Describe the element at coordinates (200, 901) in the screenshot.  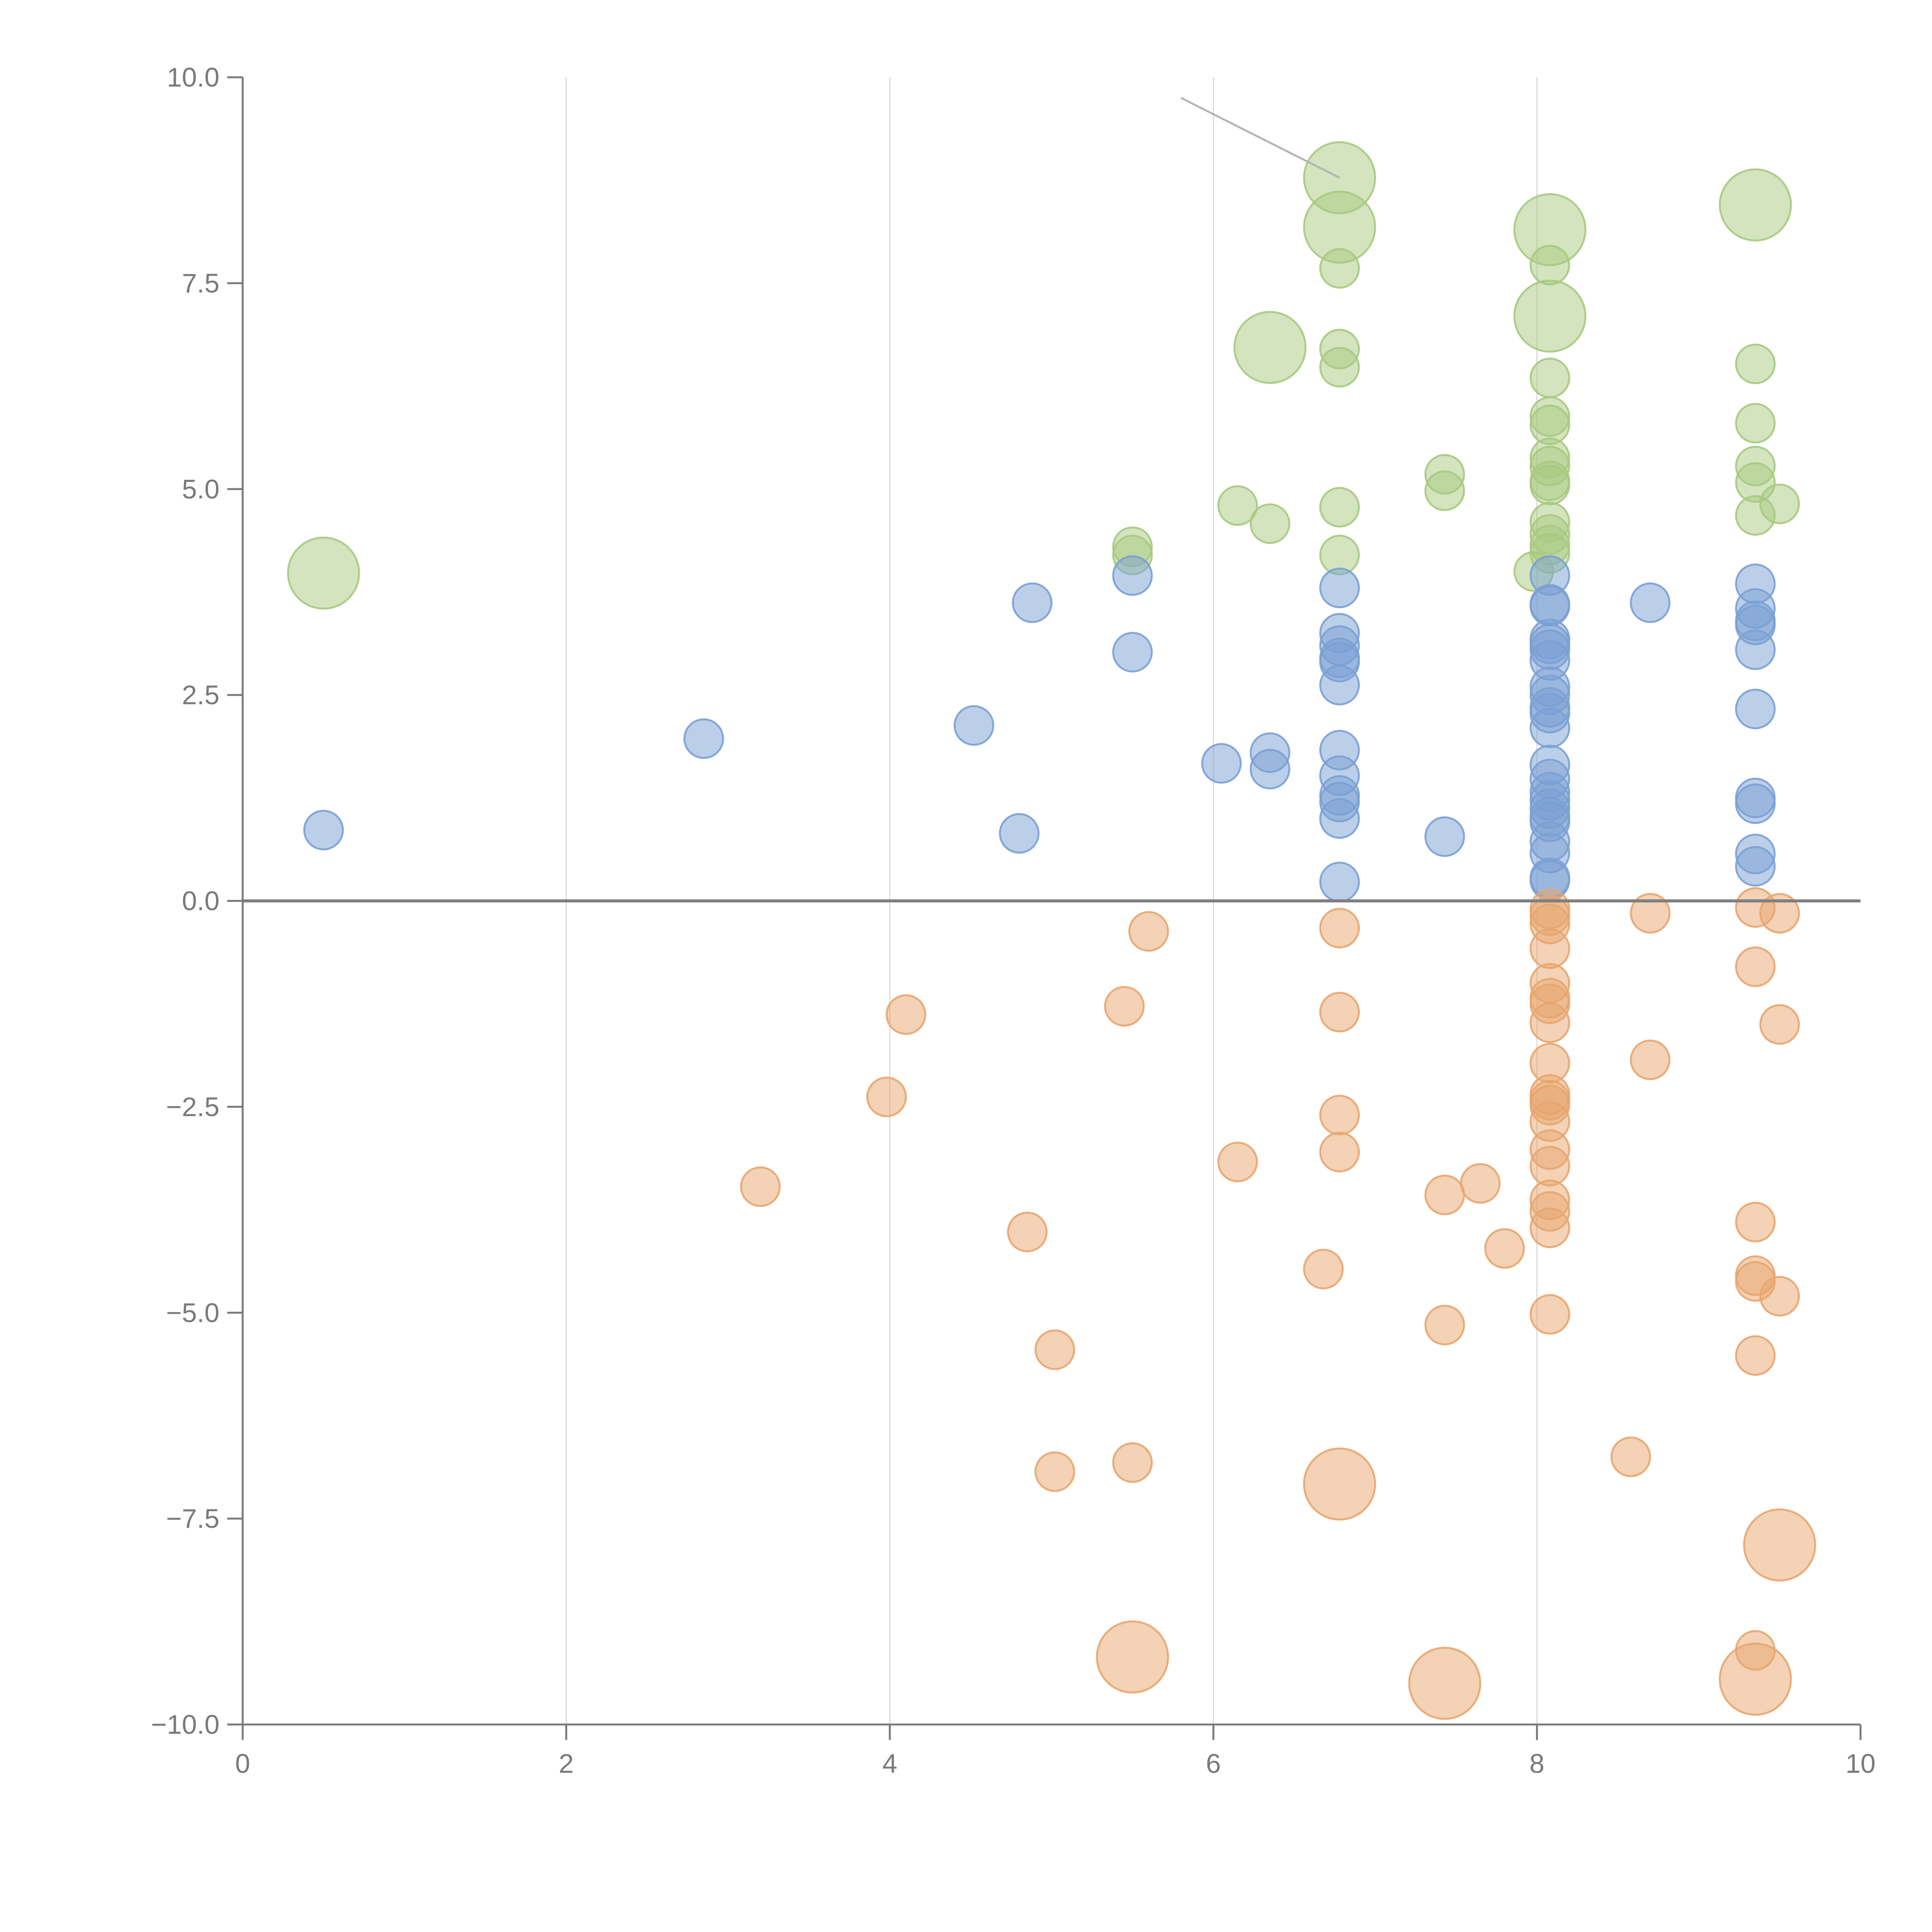
I see `y-tick-label: 0.0` at that location.